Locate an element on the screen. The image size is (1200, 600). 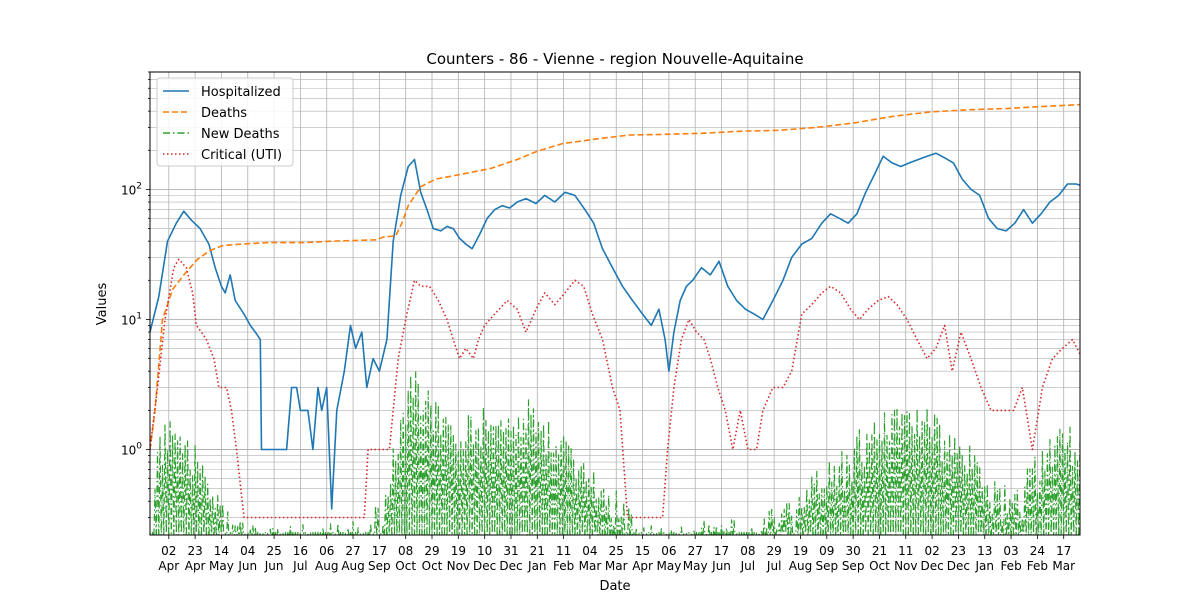
x-tick-label-day: 31 is located at coordinates (510, 551).